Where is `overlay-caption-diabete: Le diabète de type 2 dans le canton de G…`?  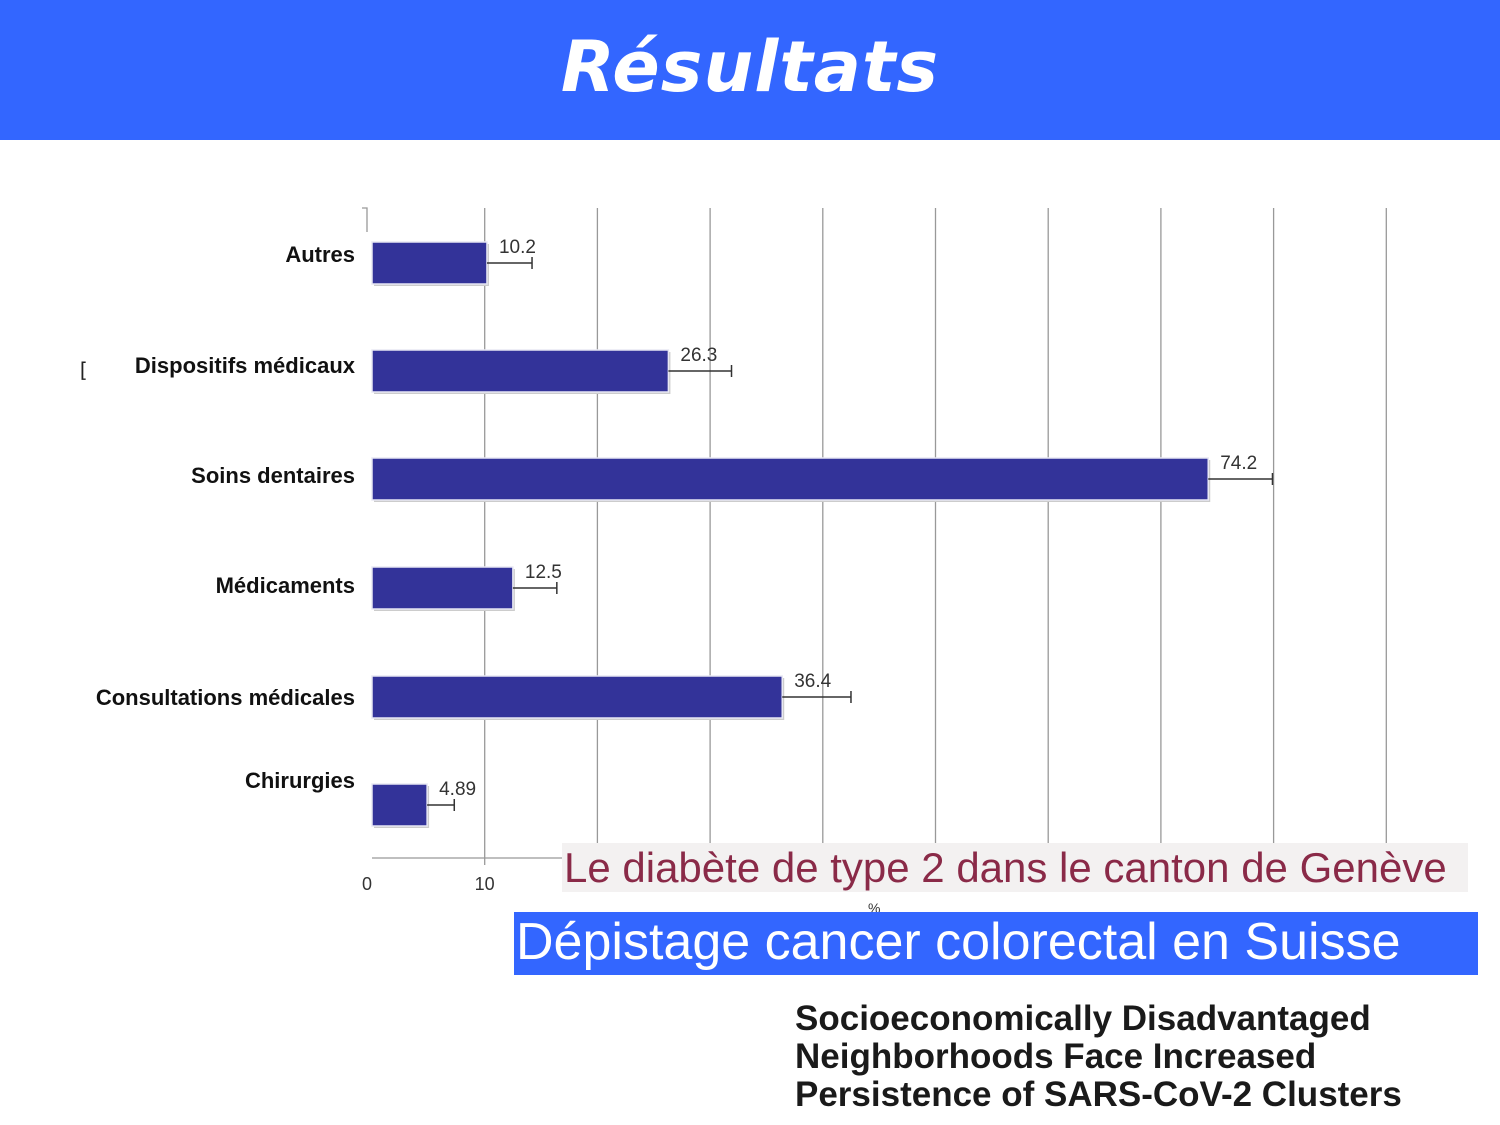 overlay-caption-diabete: Le diabète de type 2 dans le canton de G… is located at coordinates (1015, 867).